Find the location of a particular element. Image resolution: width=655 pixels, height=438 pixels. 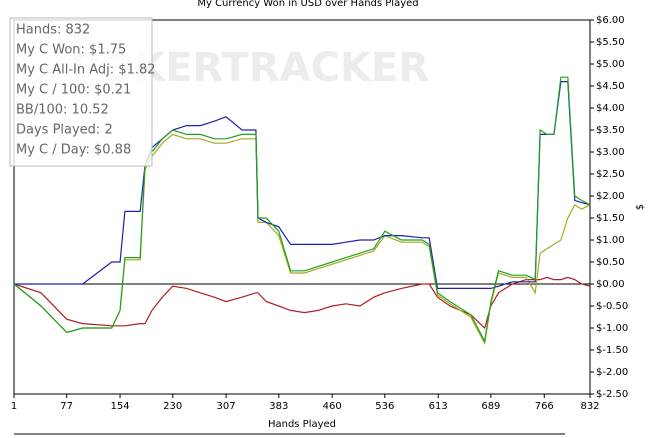

stat-line: Hands: 832 is located at coordinates (53, 30).